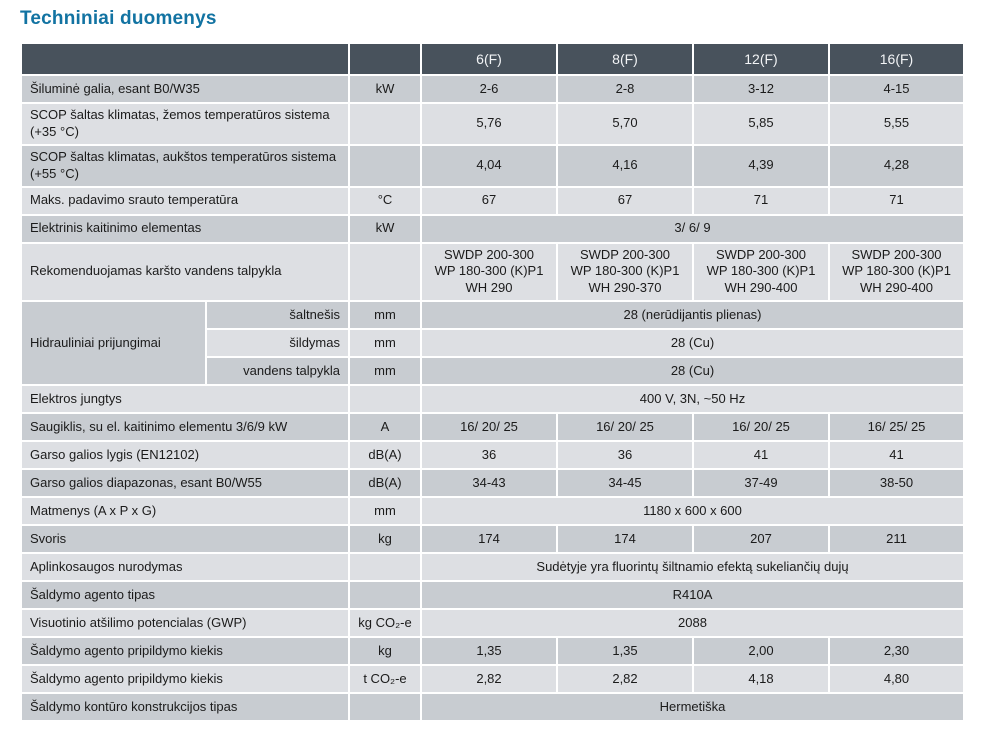  What do you see at coordinates (761, 165) in the screenshot?
I see `row-value: 4,39` at bounding box center [761, 165].